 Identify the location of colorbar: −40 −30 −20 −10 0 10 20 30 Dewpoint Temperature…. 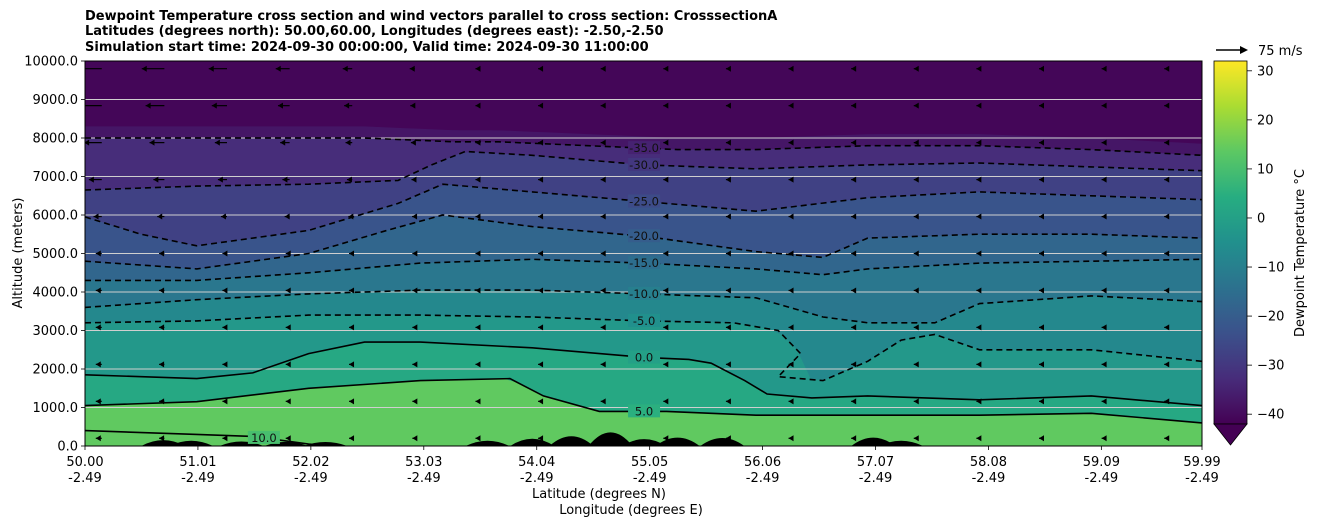
(1260, 253).